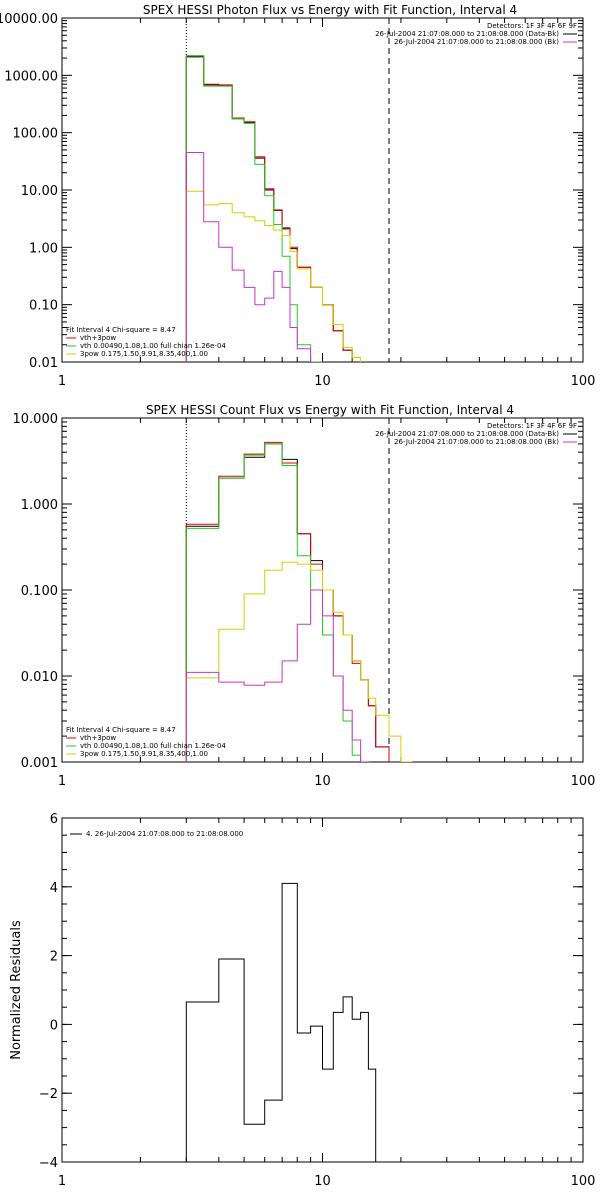 The image size is (600, 1200). Describe the element at coordinates (36, 134) in the screenshot. I see `y-tick-label: 100.00` at that location.